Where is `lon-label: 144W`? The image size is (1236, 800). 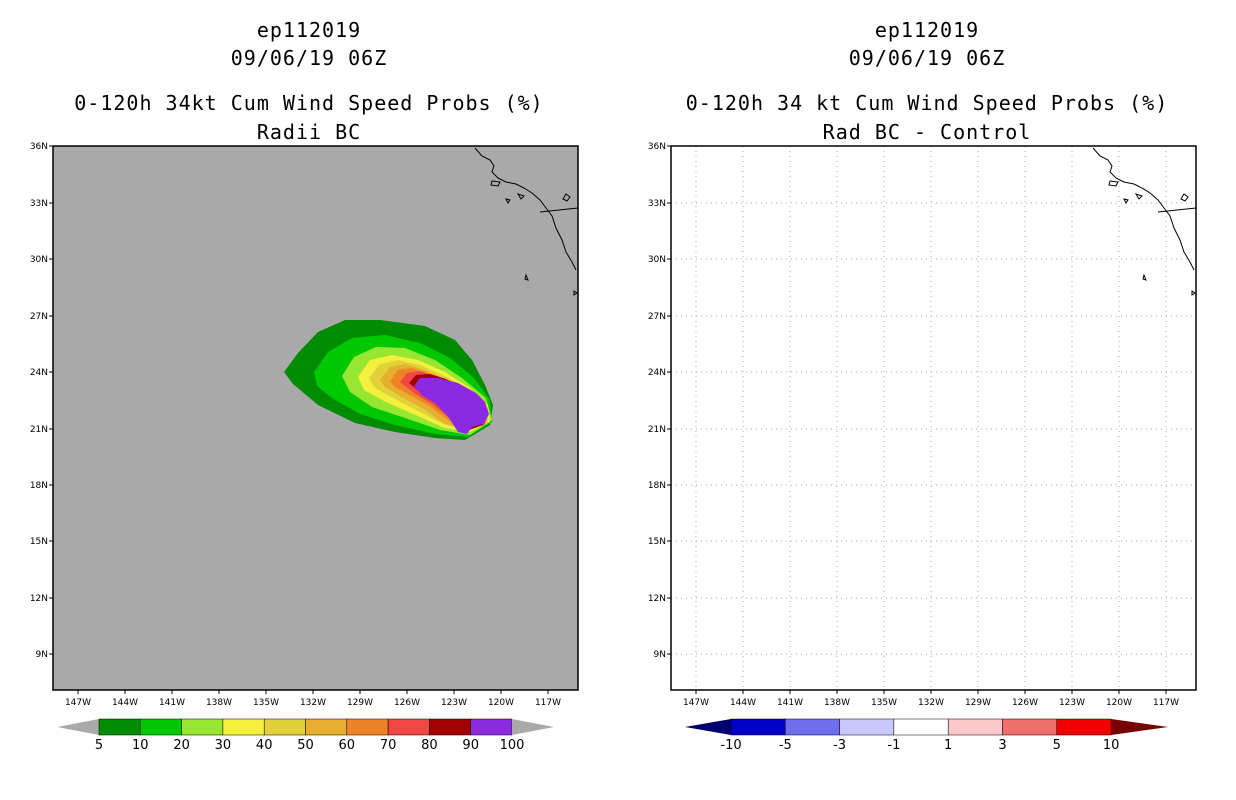
lon-label: 144W is located at coordinates (125, 703).